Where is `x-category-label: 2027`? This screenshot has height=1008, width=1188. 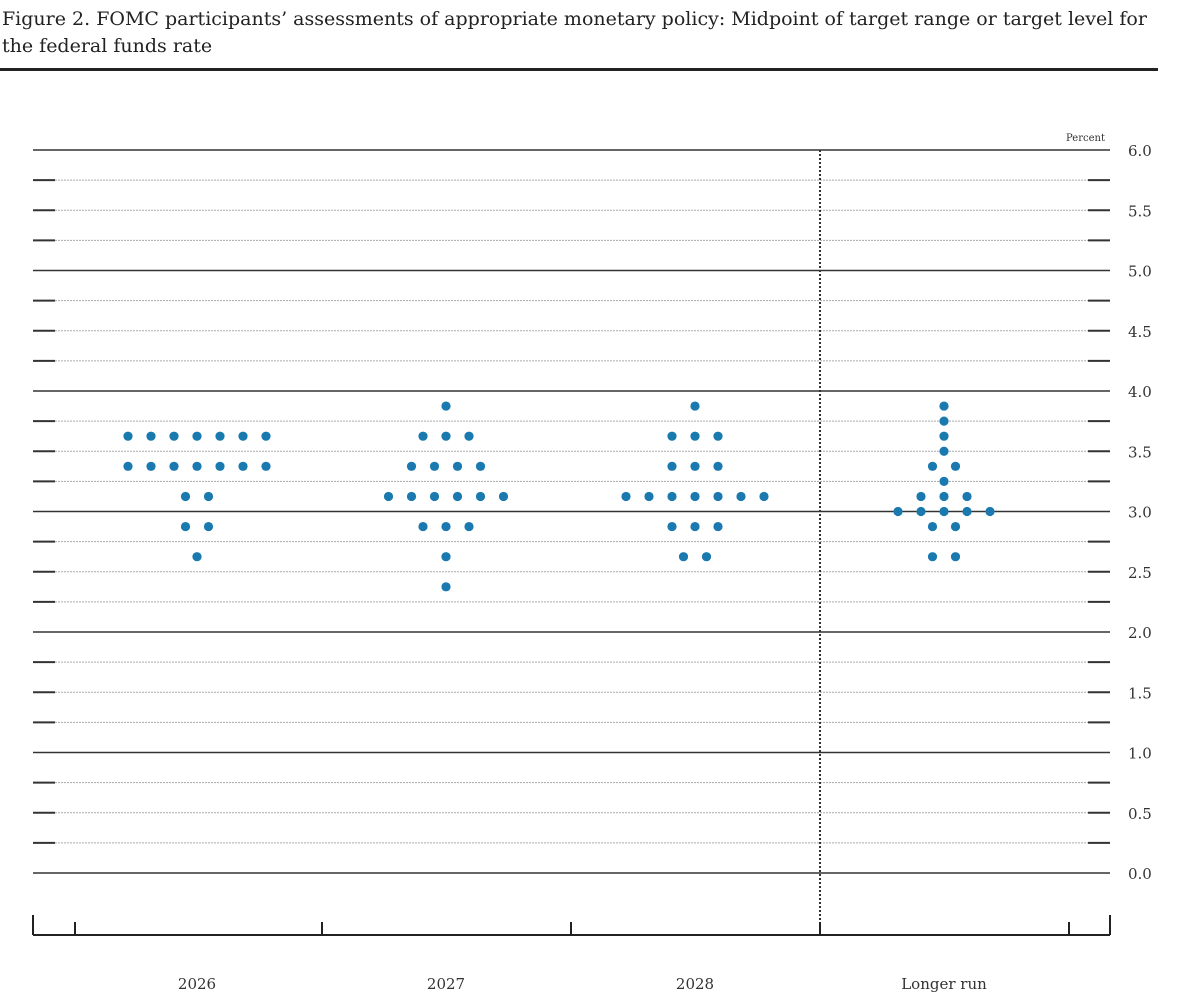
x-category-label: 2027 is located at coordinates (446, 984).